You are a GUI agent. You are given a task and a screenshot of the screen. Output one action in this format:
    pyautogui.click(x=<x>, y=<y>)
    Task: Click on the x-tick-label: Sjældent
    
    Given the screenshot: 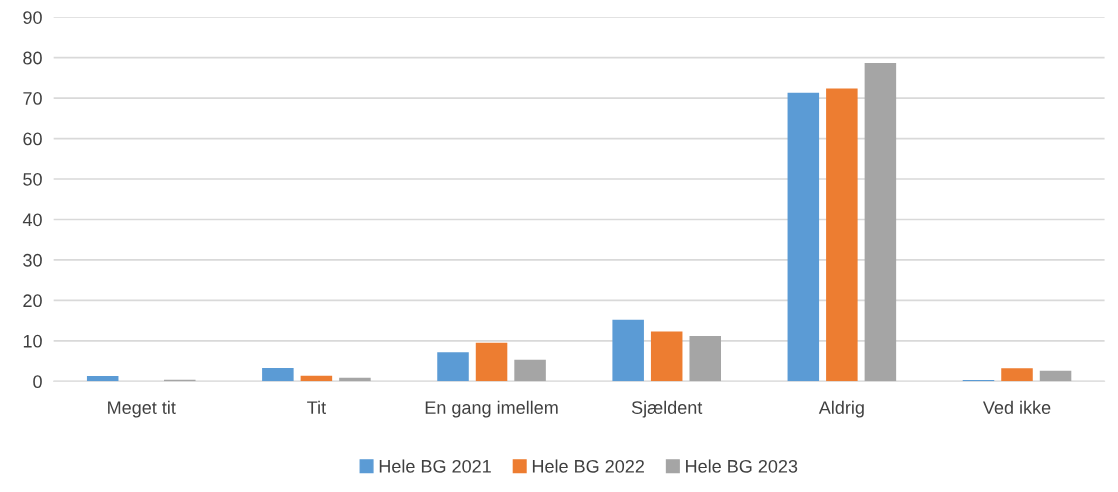 What is the action you would take?
    pyautogui.click(x=667, y=409)
    